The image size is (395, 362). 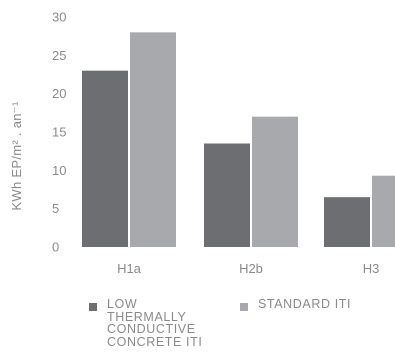 I want to click on y-tick-label: 15, so click(x=59, y=132).